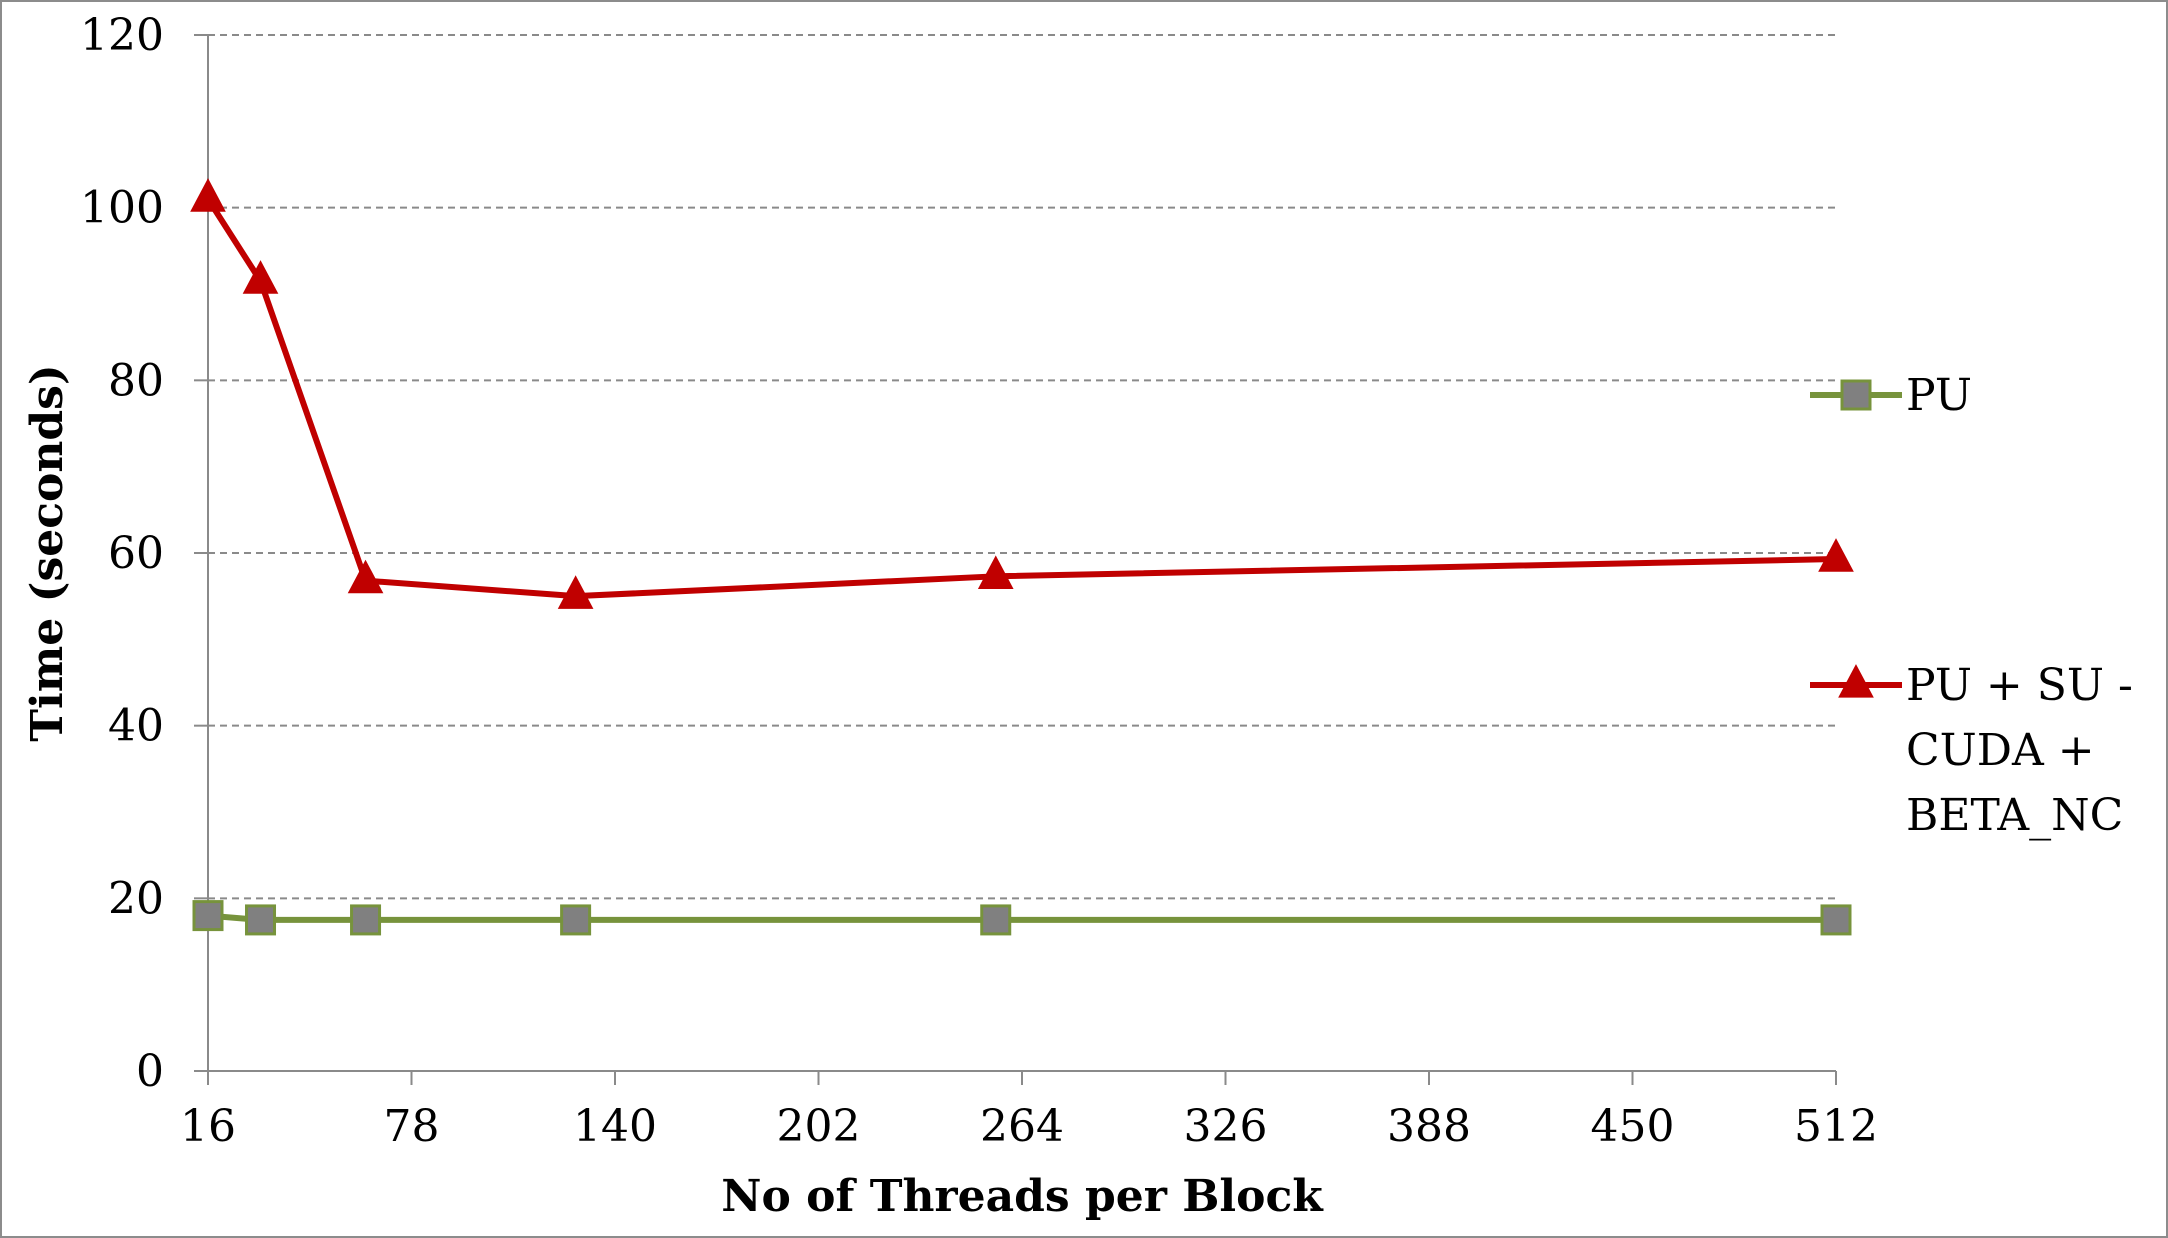  Describe the element at coordinates (615, 1126) in the screenshot. I see `x-tick-label-2: 140` at that location.